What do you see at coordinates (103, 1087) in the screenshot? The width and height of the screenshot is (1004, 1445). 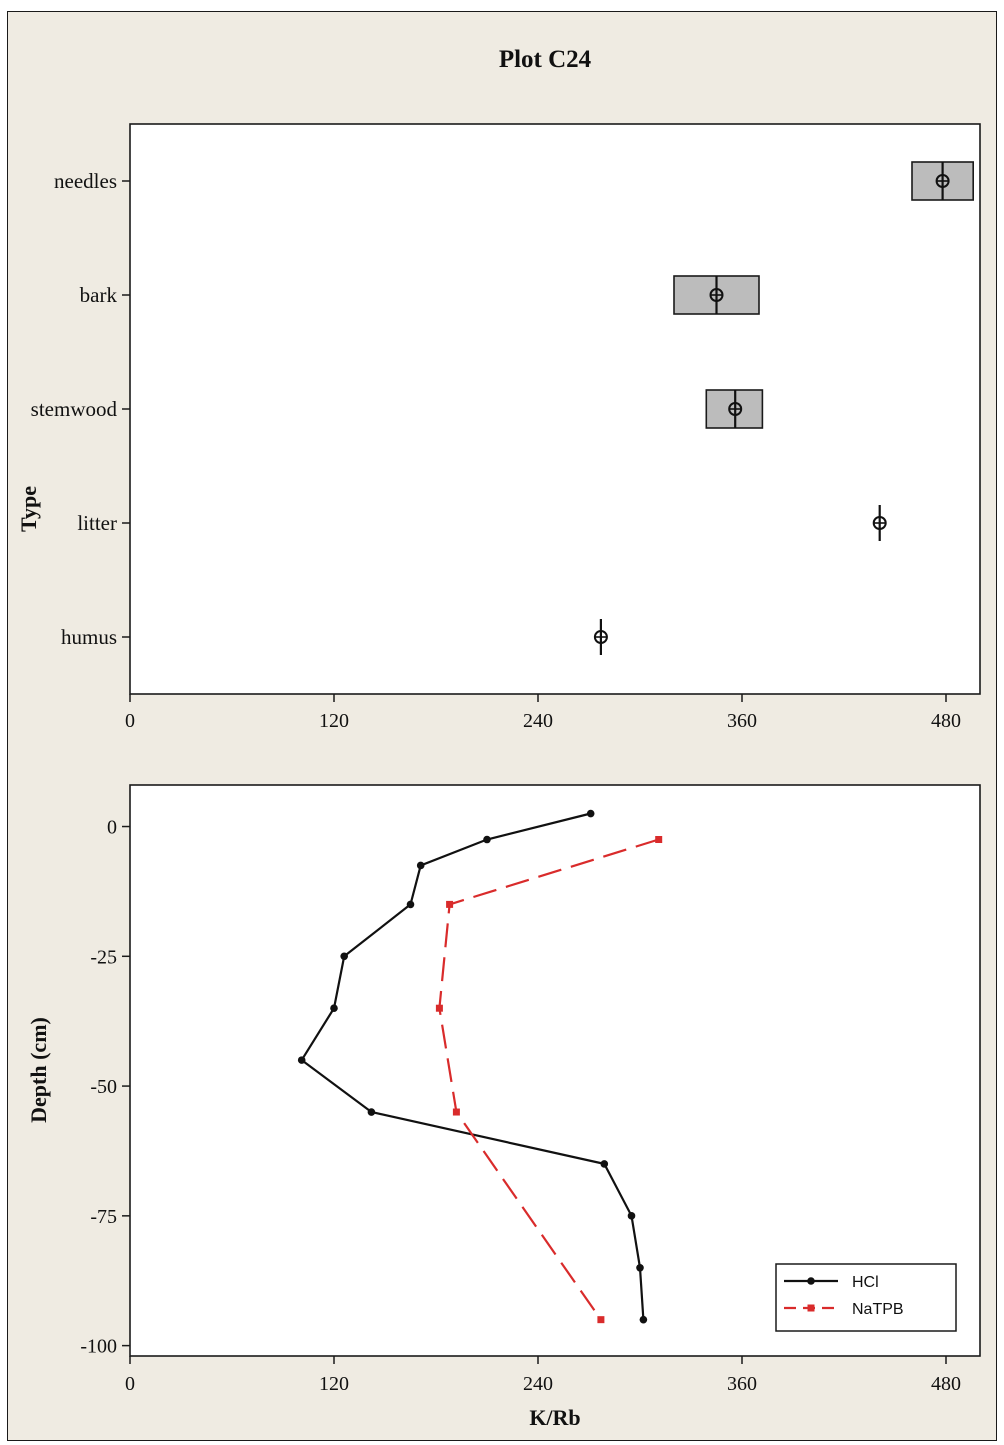 I see `depth-y-tick-label: -50` at bounding box center [103, 1087].